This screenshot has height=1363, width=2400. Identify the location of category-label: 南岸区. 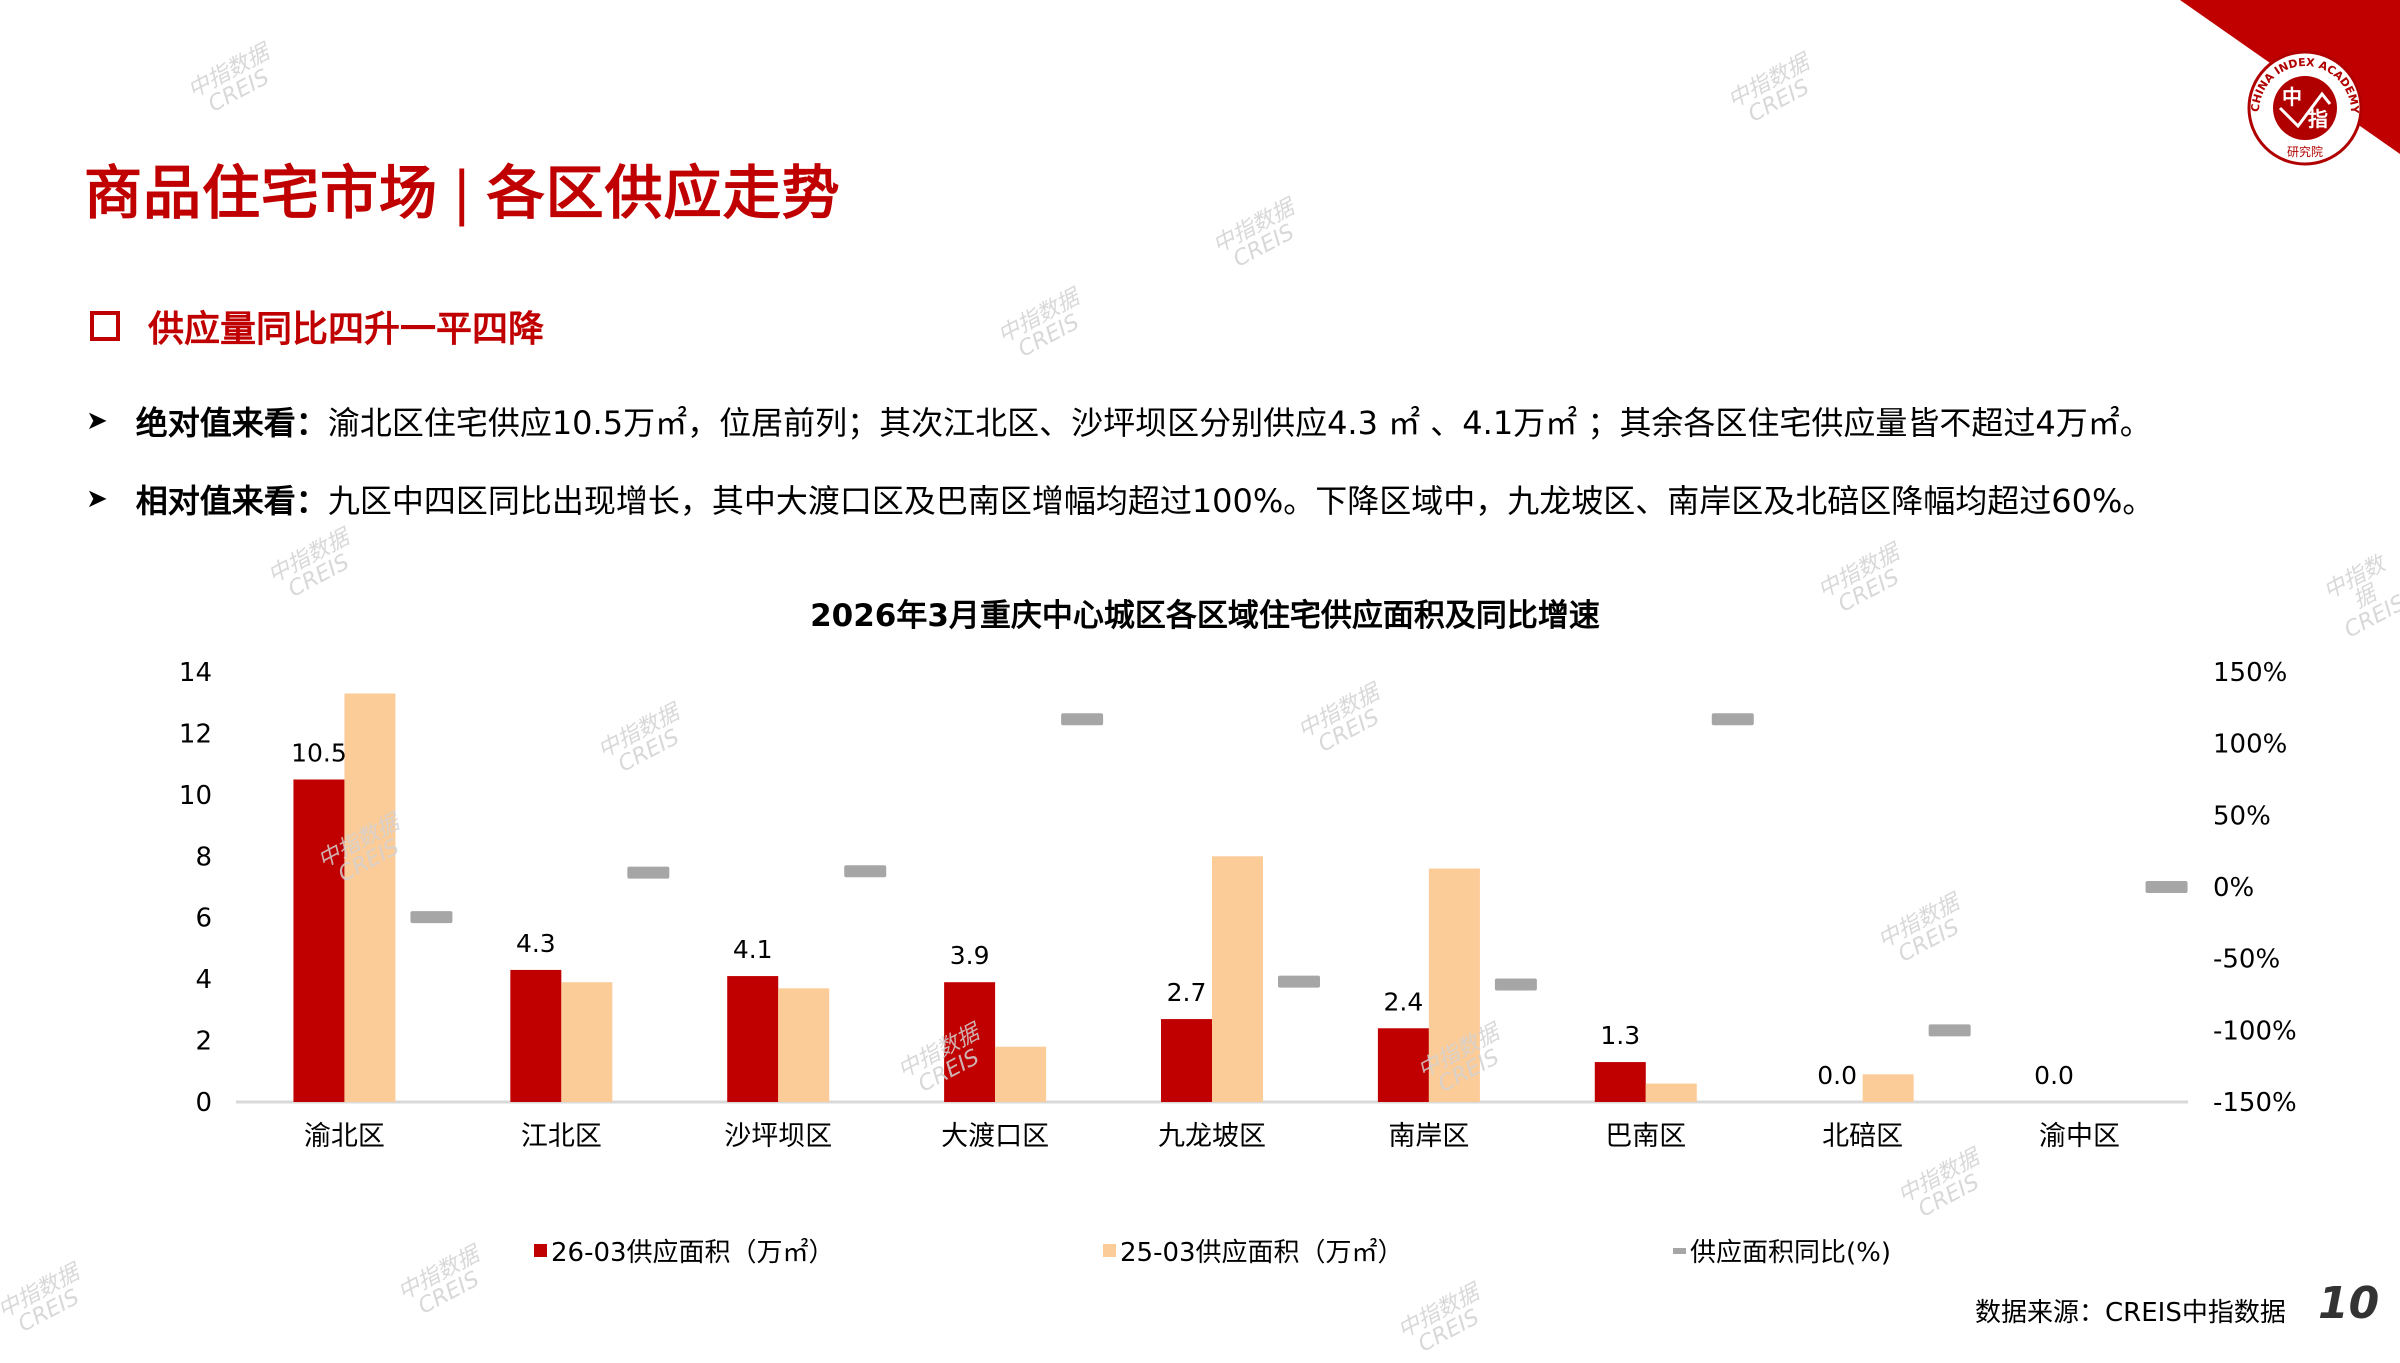
(1428, 1136).